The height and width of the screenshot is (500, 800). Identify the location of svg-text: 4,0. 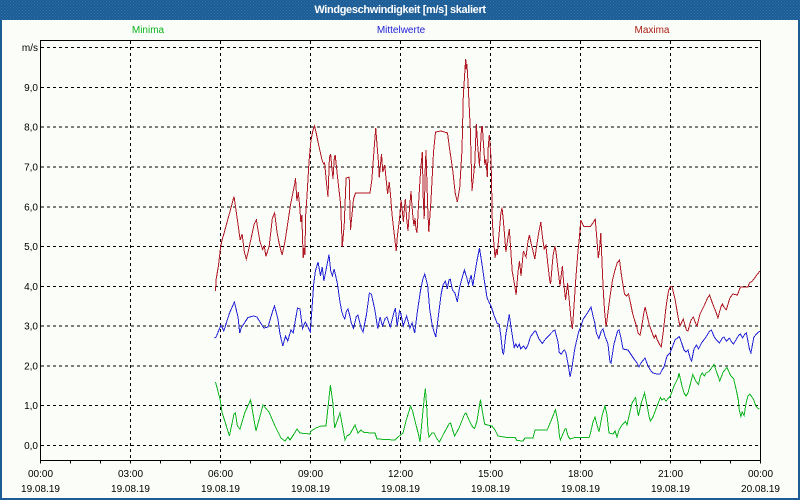
(31, 287).